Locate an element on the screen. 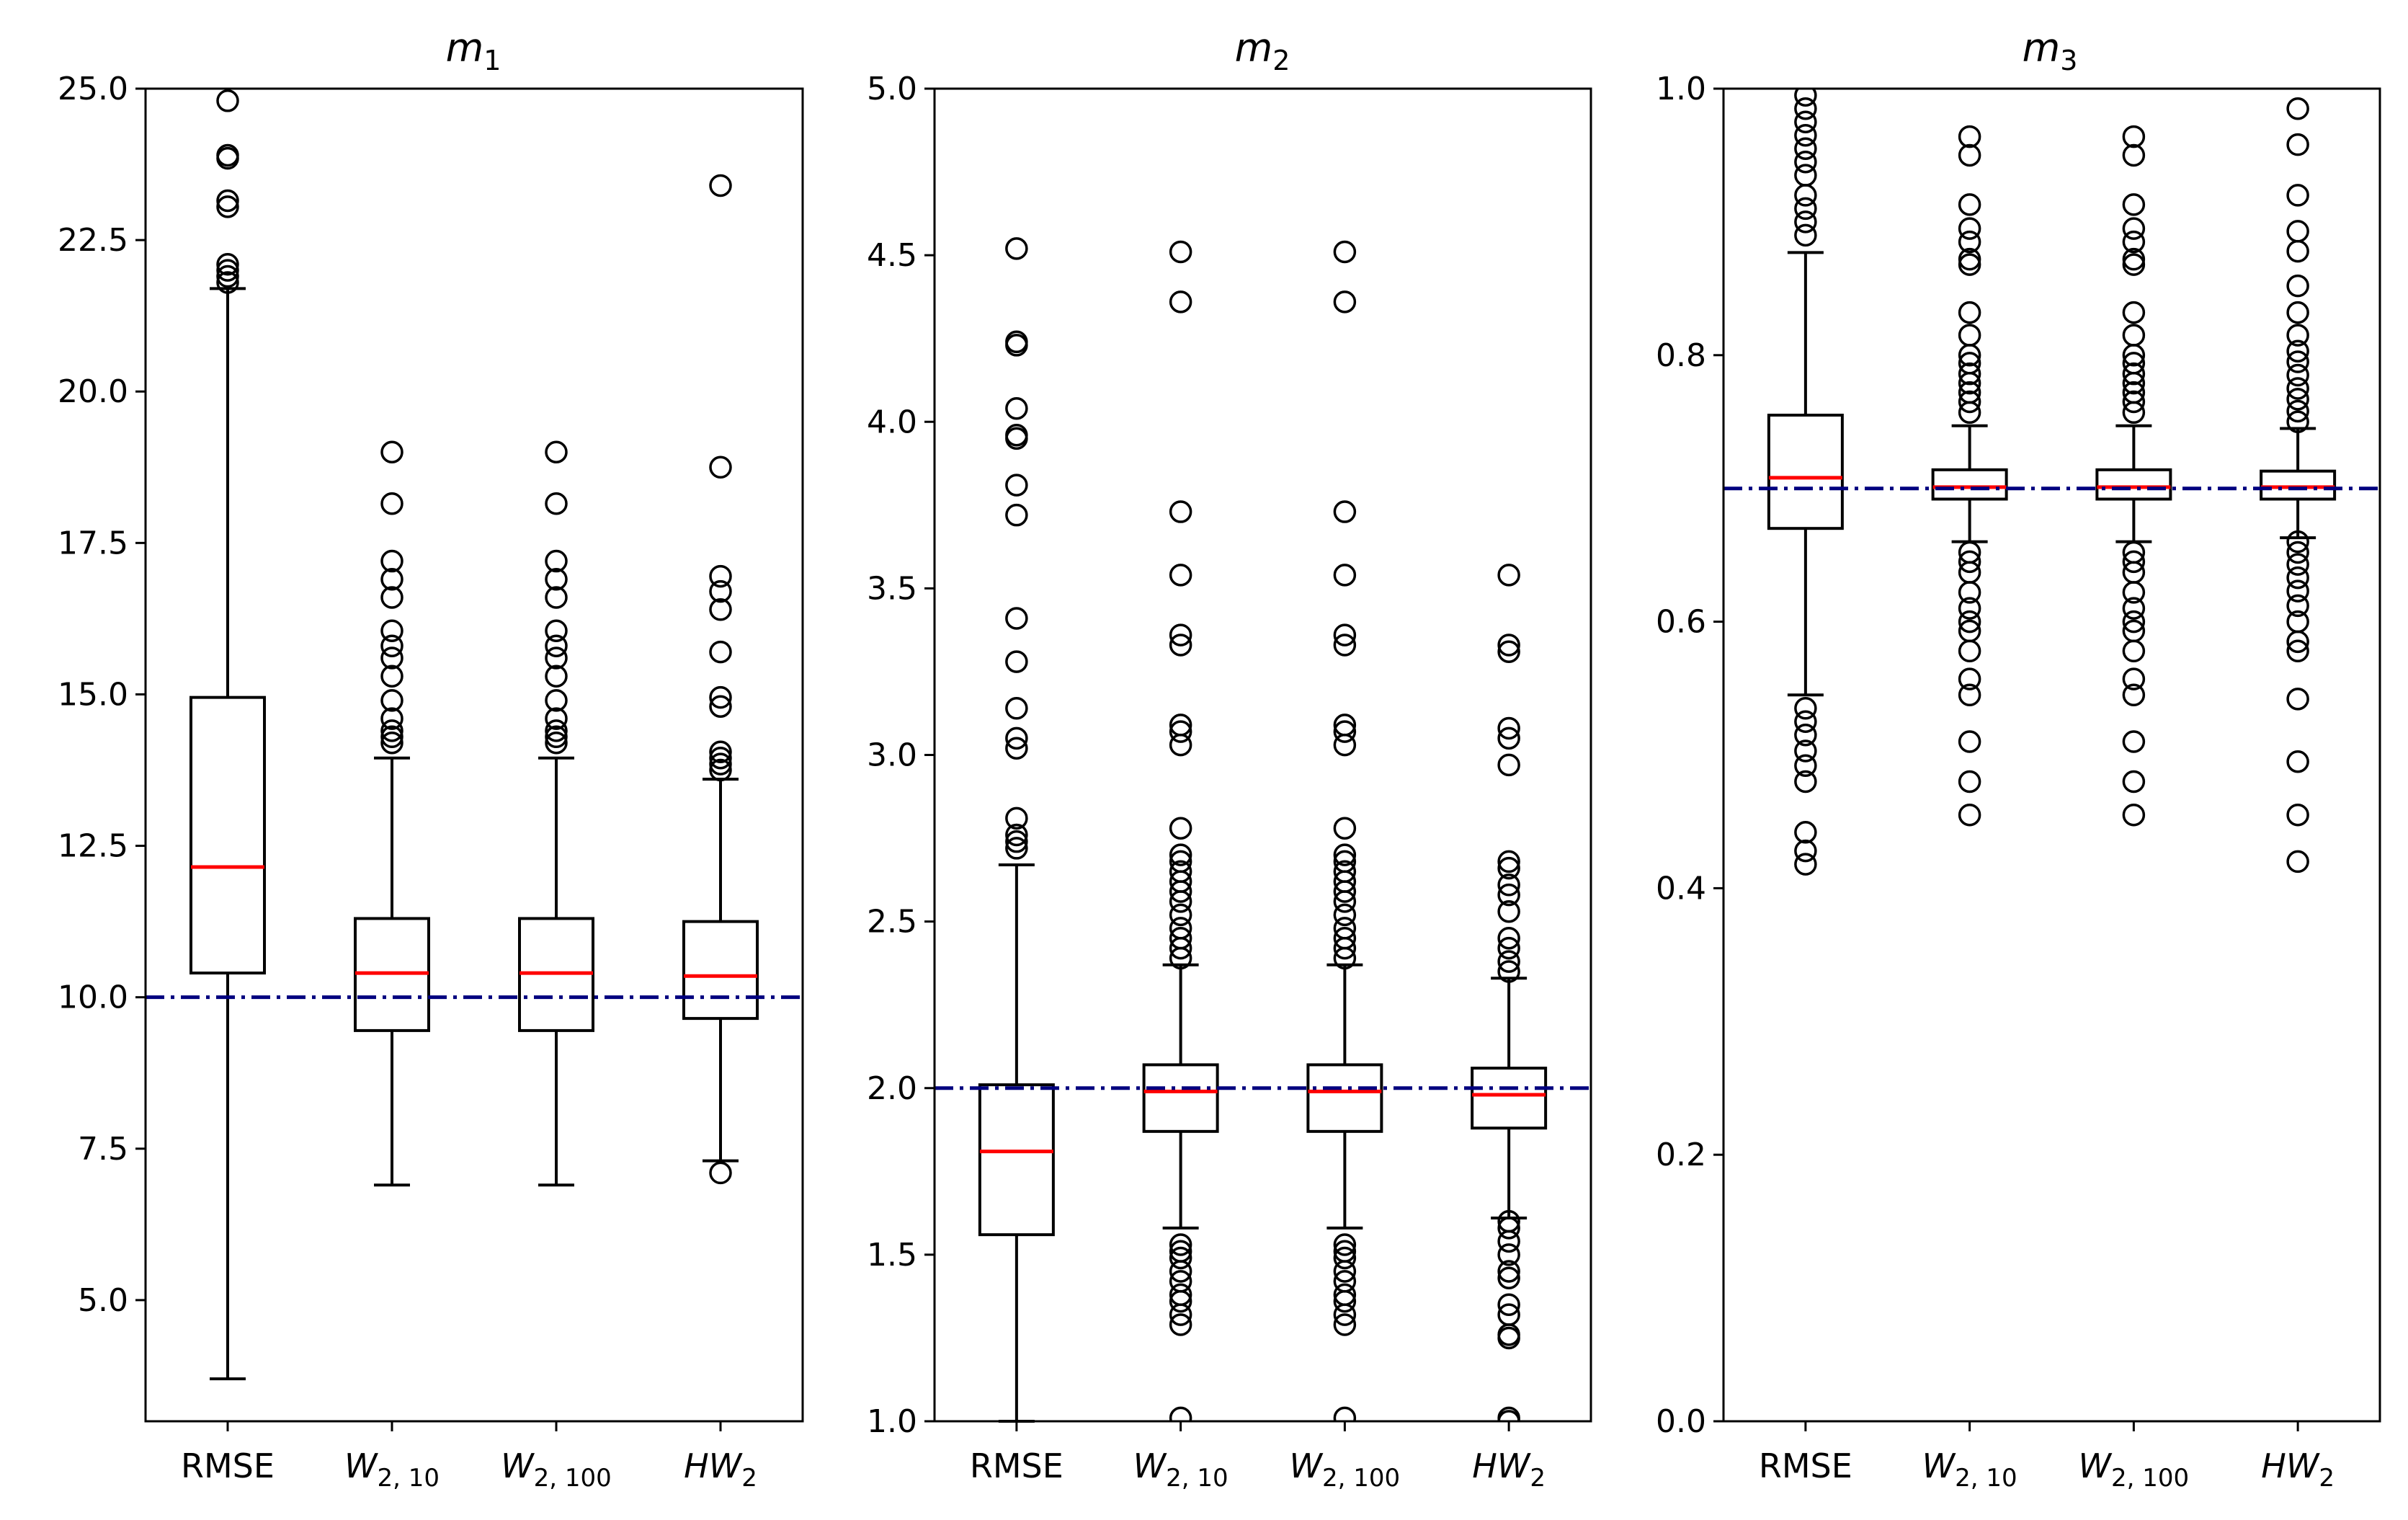 This screenshot has width=2408, height=1520. ytick-label: 0.0 is located at coordinates (1681, 1421).